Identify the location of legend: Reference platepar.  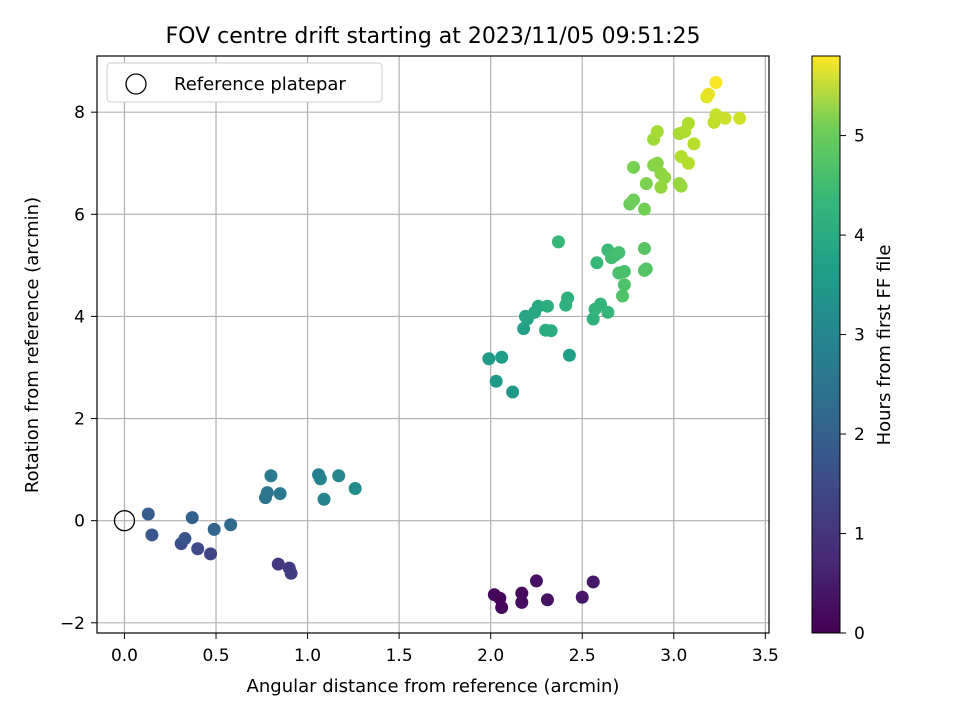
(244, 82).